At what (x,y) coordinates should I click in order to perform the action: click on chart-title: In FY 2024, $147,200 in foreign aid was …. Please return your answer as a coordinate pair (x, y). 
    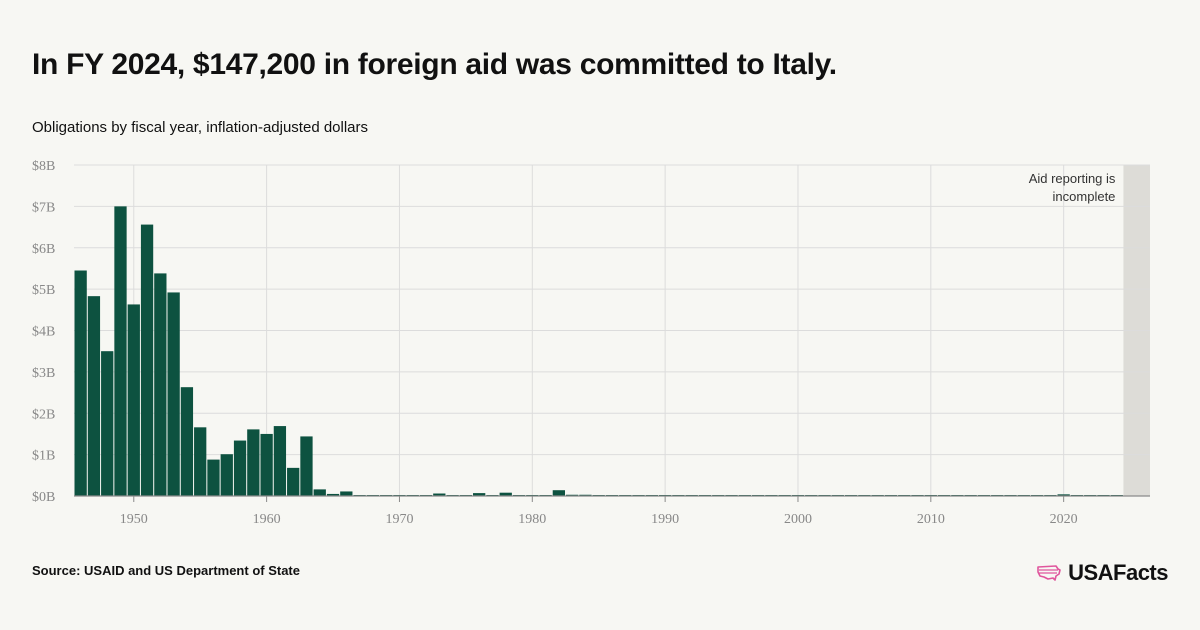
    Looking at the image, I should click on (434, 64).